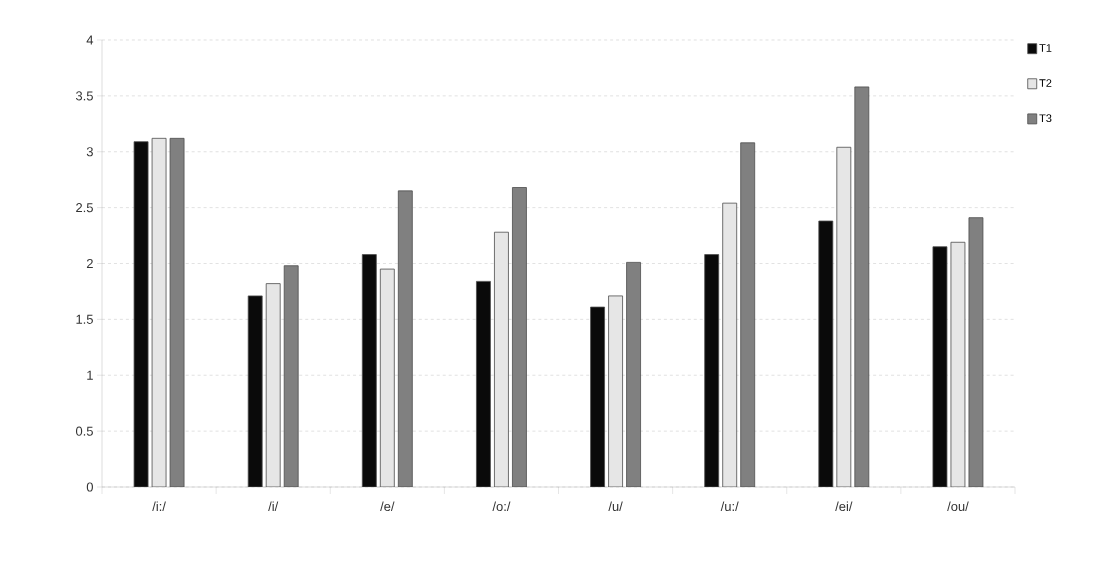  I want to click on legend-label: T2, so click(1045, 83).